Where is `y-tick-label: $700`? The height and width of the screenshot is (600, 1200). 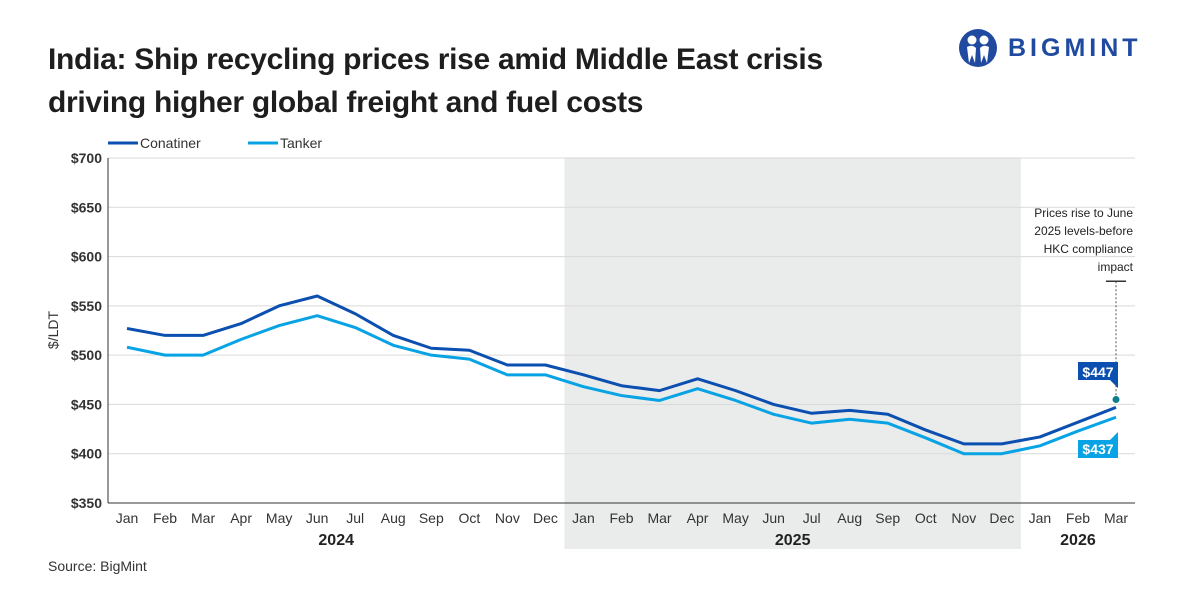
y-tick-label: $700 is located at coordinates (86, 158).